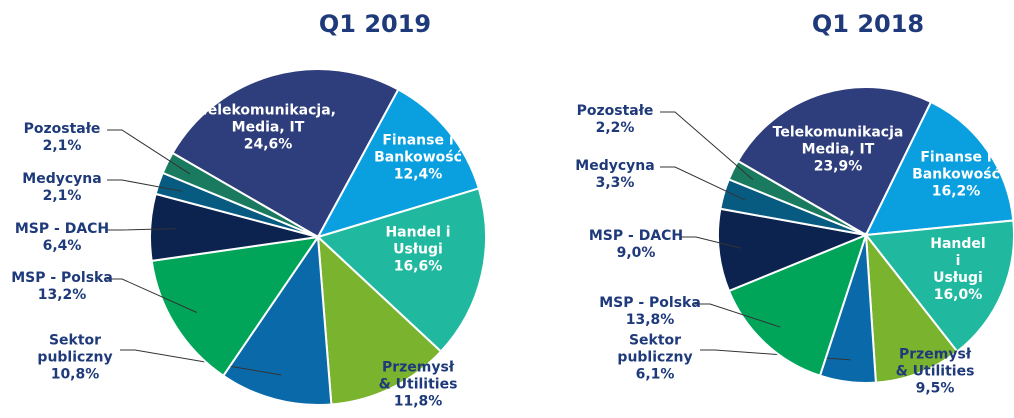 This screenshot has height=418, width=1014. What do you see at coordinates (935, 388) in the screenshot?
I see `value-label: 9,5%` at bounding box center [935, 388].